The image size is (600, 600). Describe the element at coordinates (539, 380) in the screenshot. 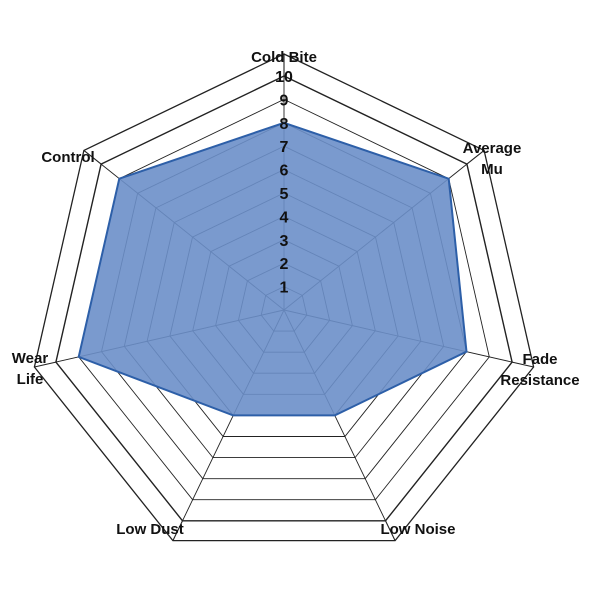

I see `axis-label-line: Resistance` at that location.